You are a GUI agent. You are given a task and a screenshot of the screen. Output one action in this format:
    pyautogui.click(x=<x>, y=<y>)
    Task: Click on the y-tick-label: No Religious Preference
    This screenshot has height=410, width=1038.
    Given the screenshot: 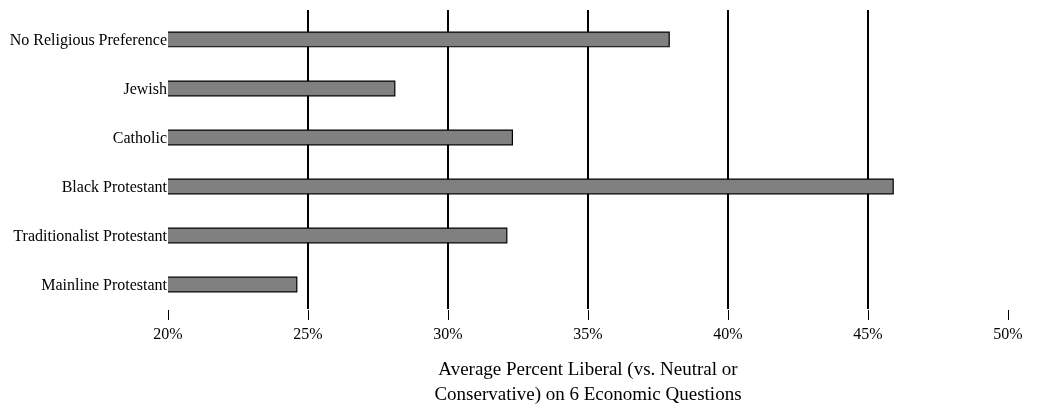 What is the action you would take?
    pyautogui.click(x=88, y=40)
    